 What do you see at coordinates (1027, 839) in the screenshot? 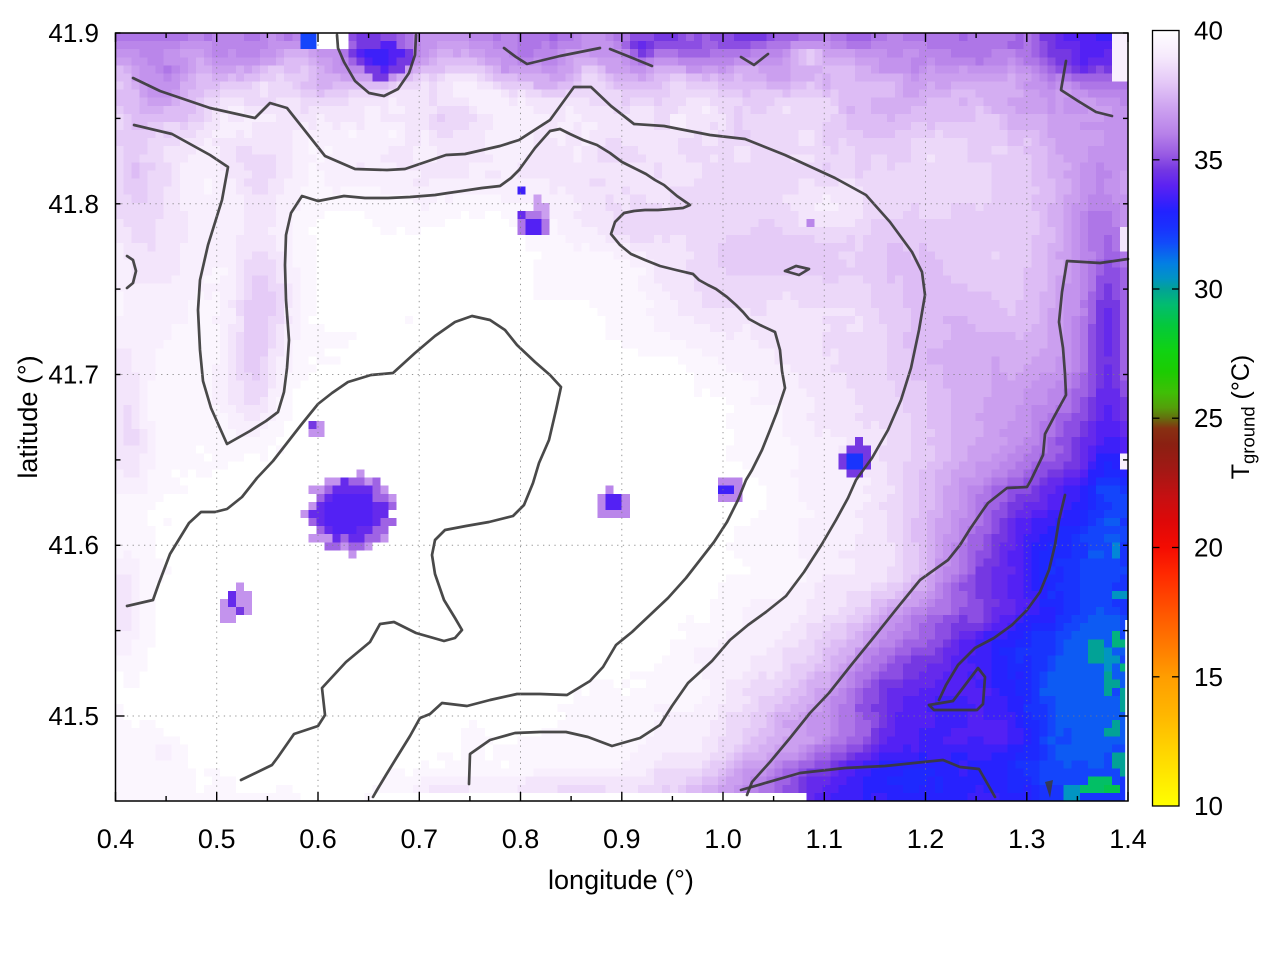
I see `svg-text: 1.3` at bounding box center [1027, 839].